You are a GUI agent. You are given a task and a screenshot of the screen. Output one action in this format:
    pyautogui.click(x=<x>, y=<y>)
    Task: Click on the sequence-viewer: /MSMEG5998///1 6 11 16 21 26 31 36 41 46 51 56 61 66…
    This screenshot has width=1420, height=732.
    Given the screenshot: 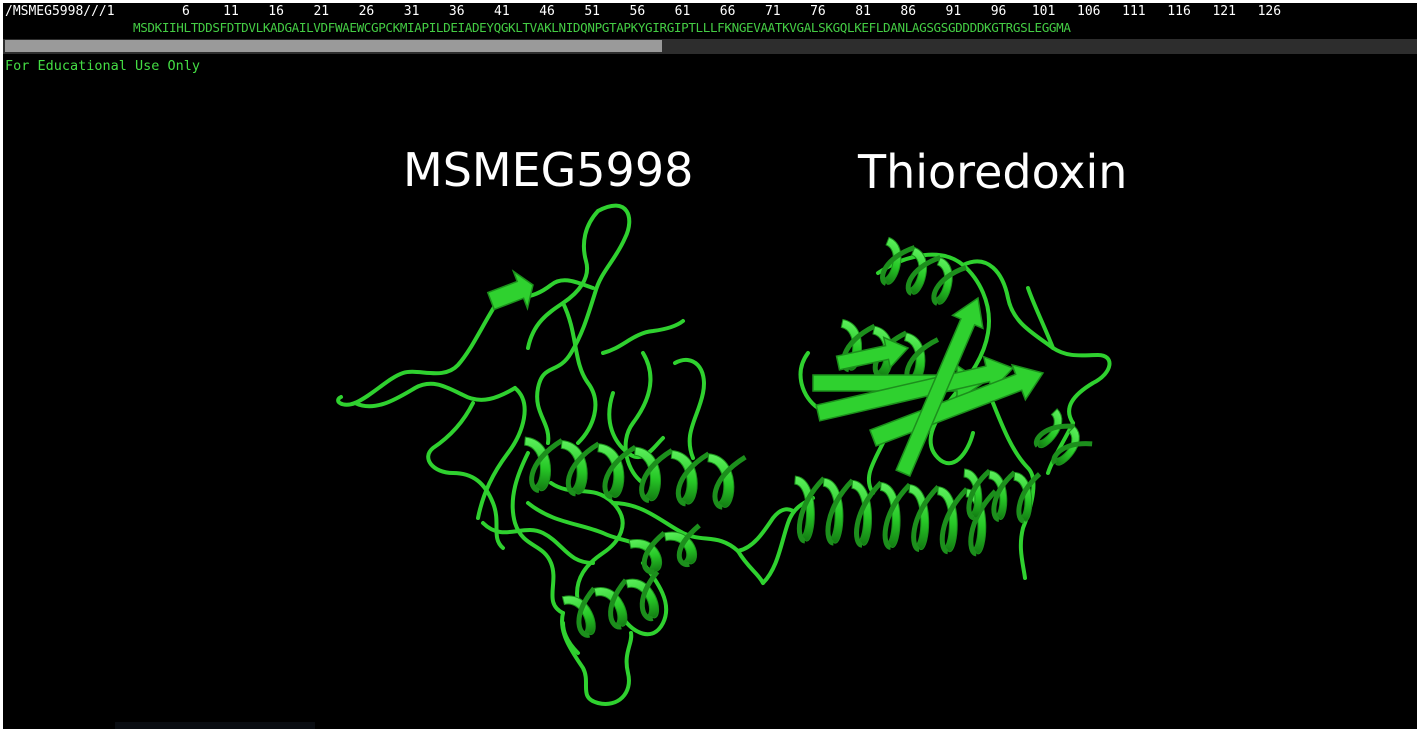 What is the action you would take?
    pyautogui.click(x=710, y=21)
    